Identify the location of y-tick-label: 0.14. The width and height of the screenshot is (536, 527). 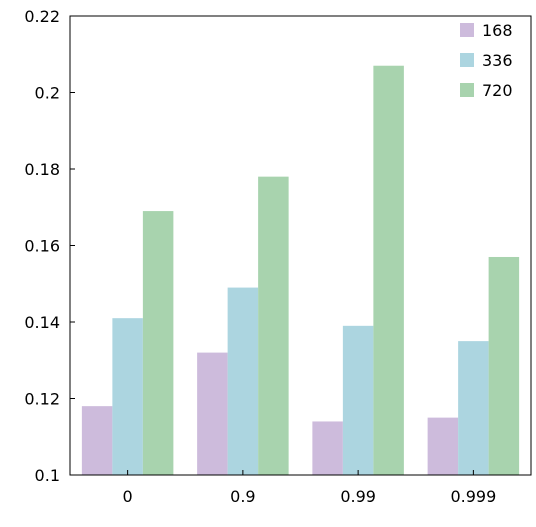
(42, 322).